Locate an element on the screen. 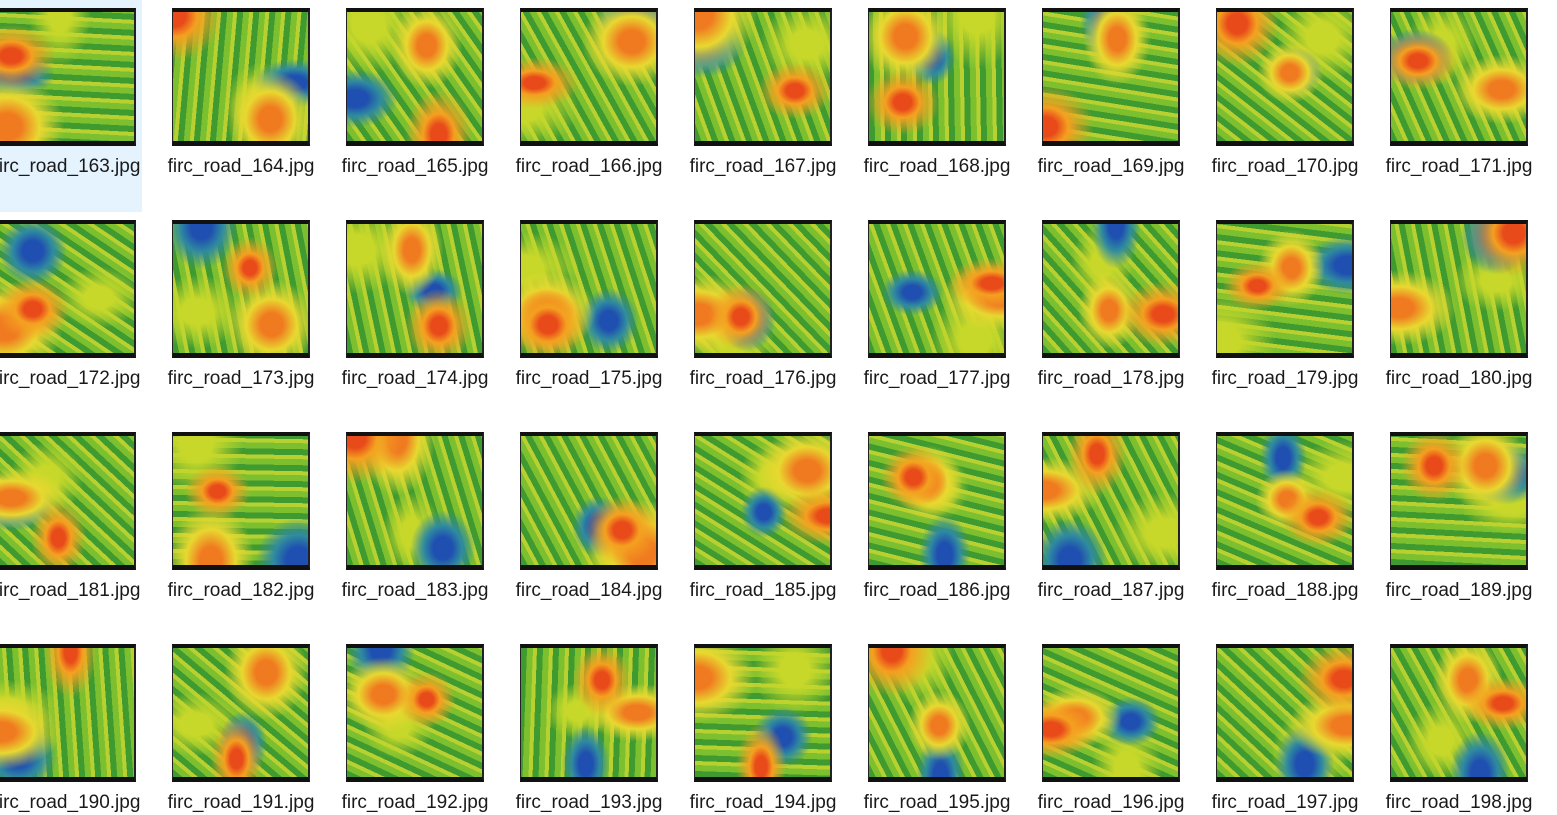 The image size is (1557, 815). file-name: firc_road_194.jpg is located at coordinates (763, 802).